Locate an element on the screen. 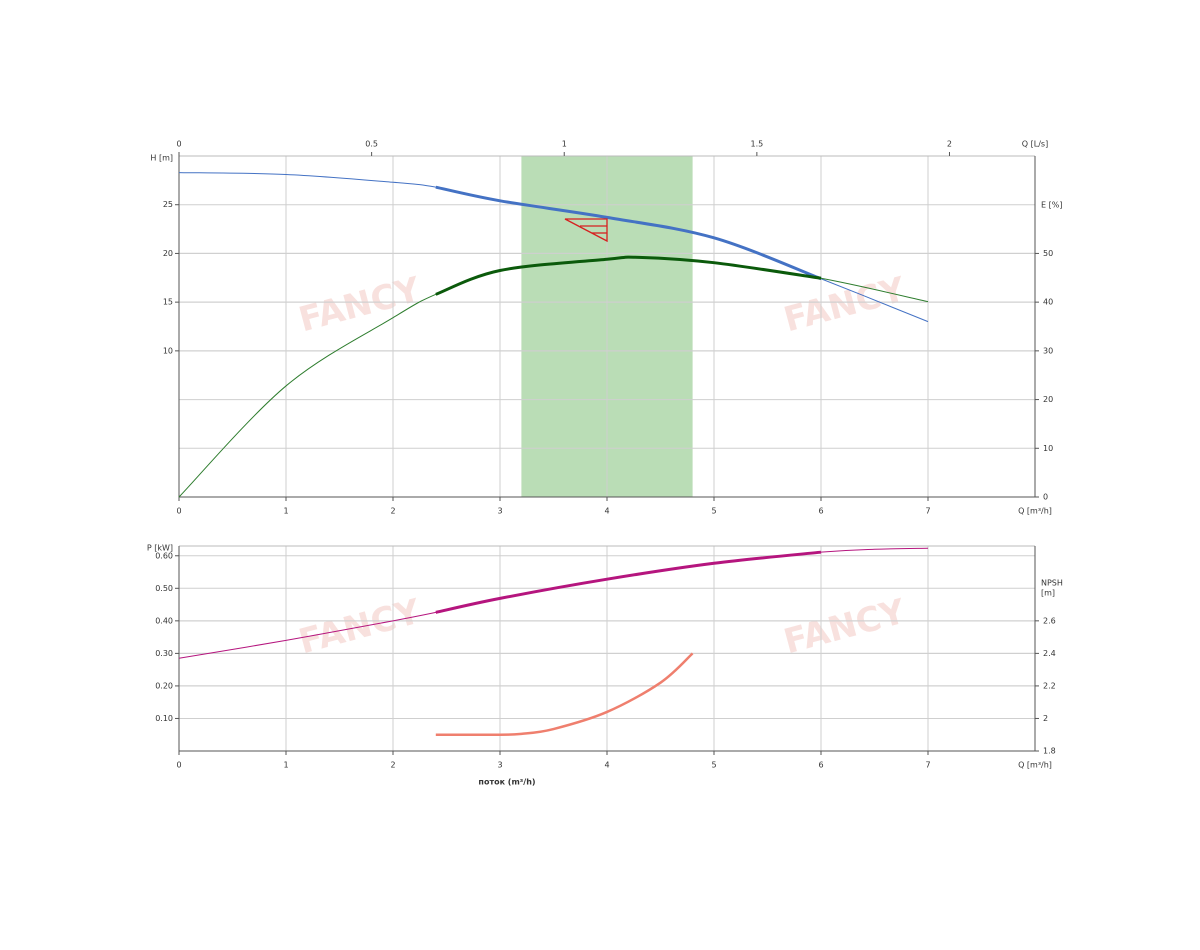 The image size is (1200, 950). y2-tick-label: 0 is located at coordinates (1045, 497).